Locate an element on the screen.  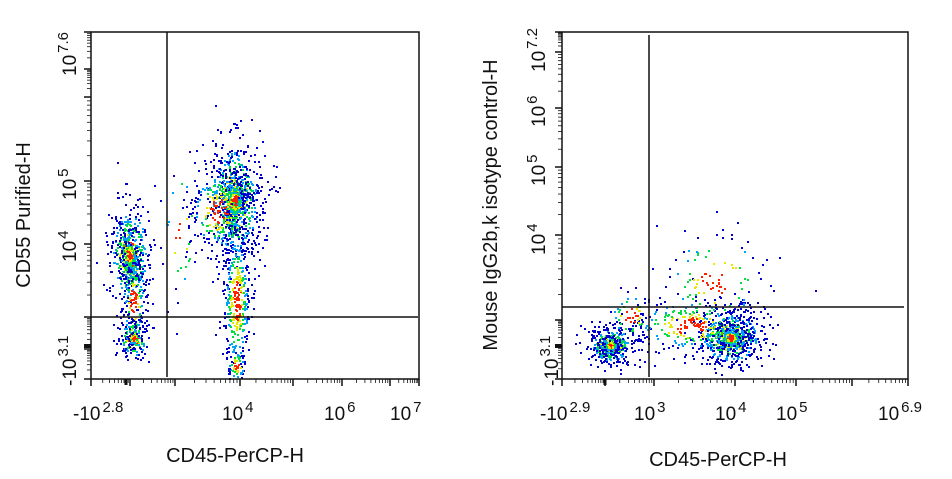
y-axis-label: CD55 Purified-H is located at coordinates (24, 215).